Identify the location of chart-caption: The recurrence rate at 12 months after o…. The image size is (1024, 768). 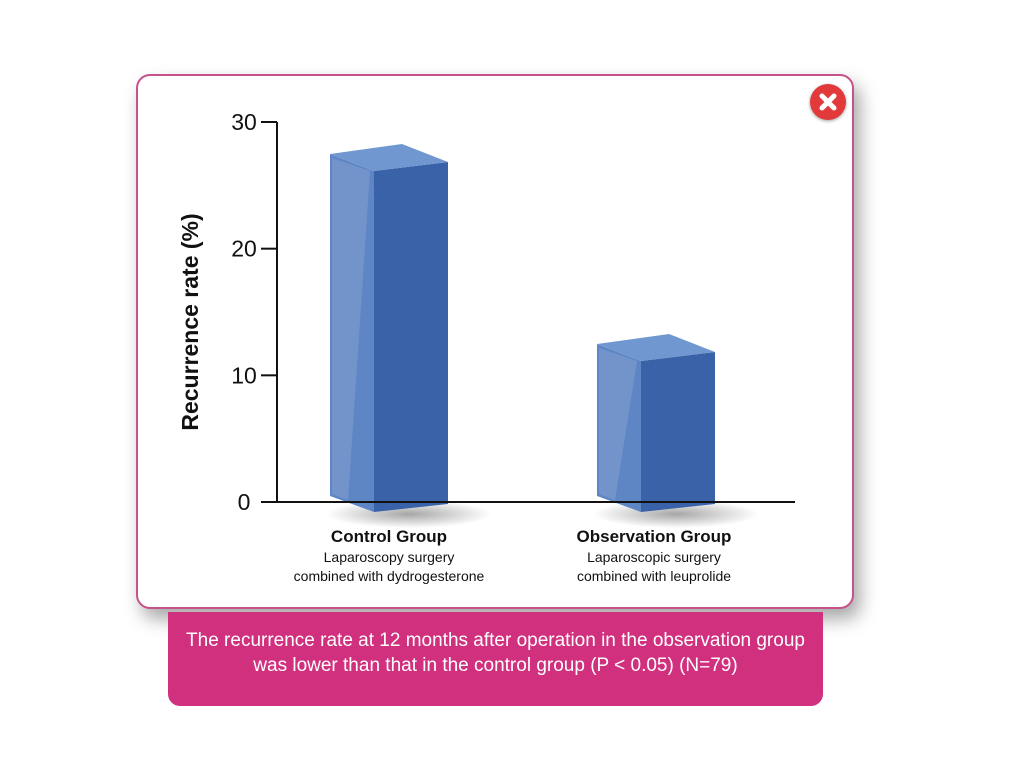
(495, 659).